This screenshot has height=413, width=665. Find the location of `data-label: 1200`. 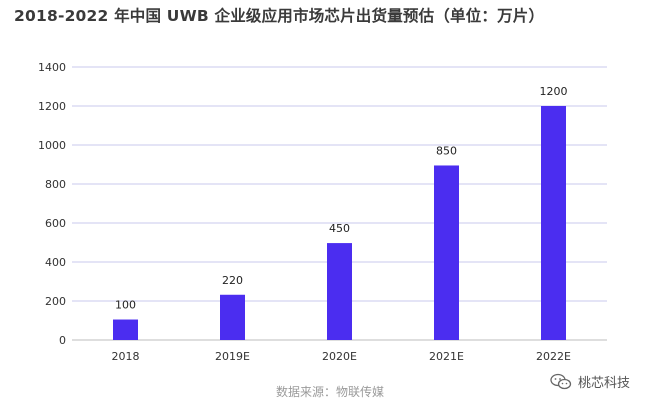

data-label: 1200 is located at coordinates (554, 91).